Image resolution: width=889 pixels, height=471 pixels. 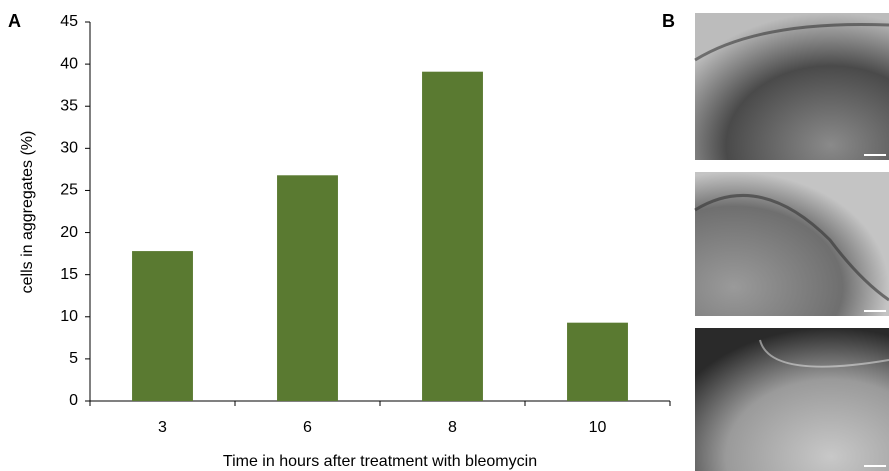 What do you see at coordinates (14, 21) in the screenshot?
I see `panel-label: A` at bounding box center [14, 21].